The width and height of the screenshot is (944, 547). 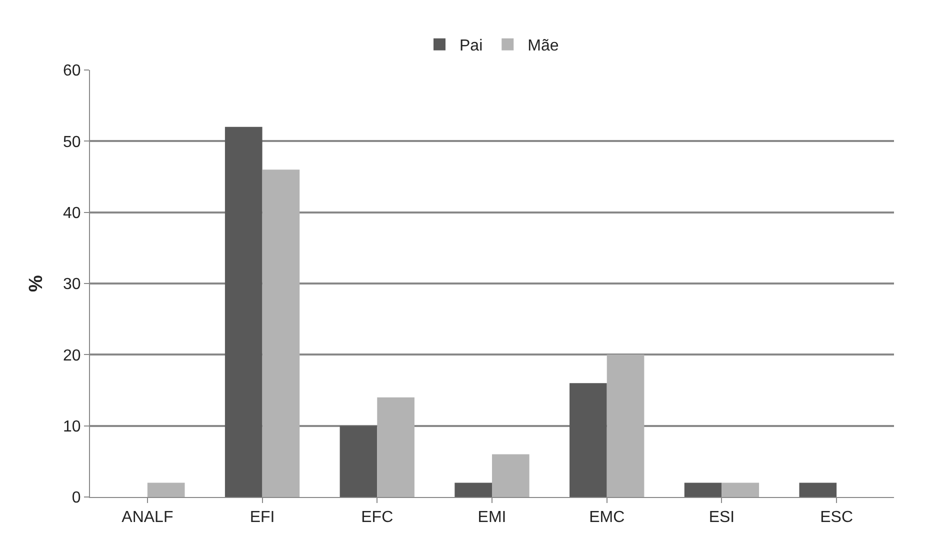 I want to click on x-tick-label: ESI, so click(x=721, y=517).